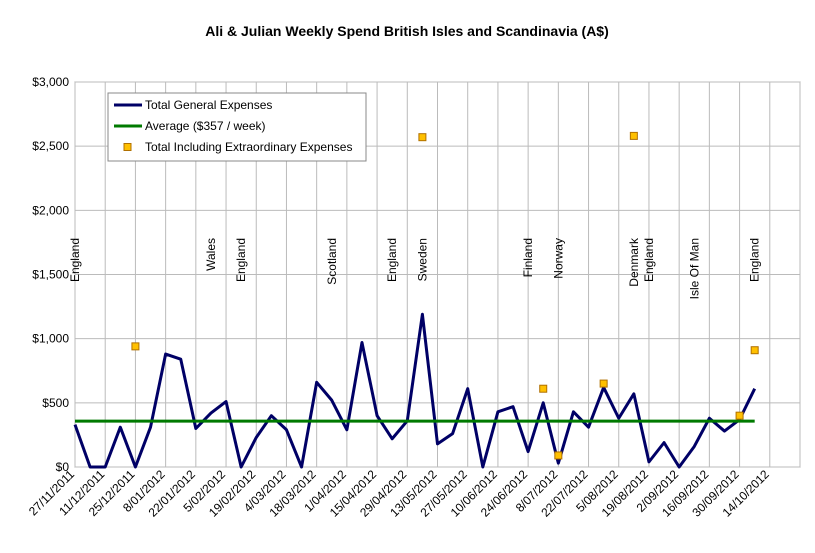 This screenshot has width=815, height=553. What do you see at coordinates (248, 147) in the screenshot?
I see `legend-label: Total Including Extraordinary Expenses` at bounding box center [248, 147].